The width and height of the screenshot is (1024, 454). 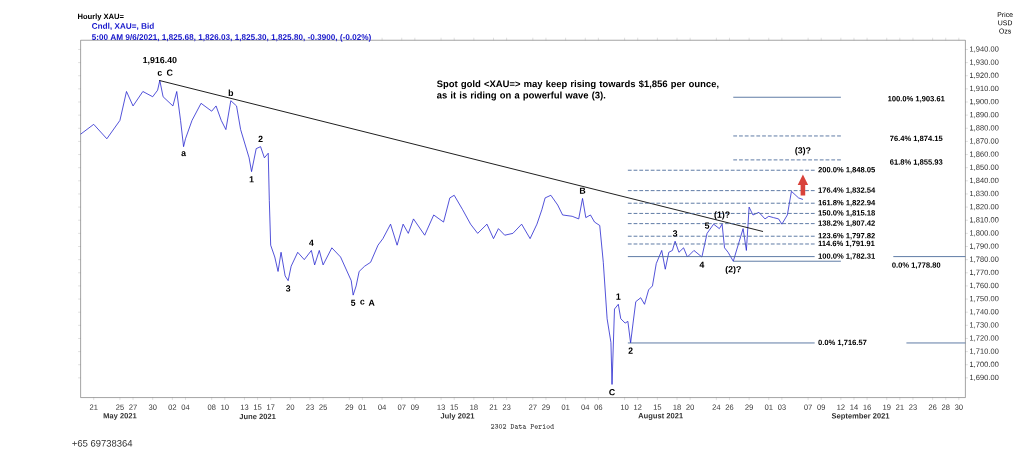 I want to click on annotation: (3)?, so click(x=803, y=151).